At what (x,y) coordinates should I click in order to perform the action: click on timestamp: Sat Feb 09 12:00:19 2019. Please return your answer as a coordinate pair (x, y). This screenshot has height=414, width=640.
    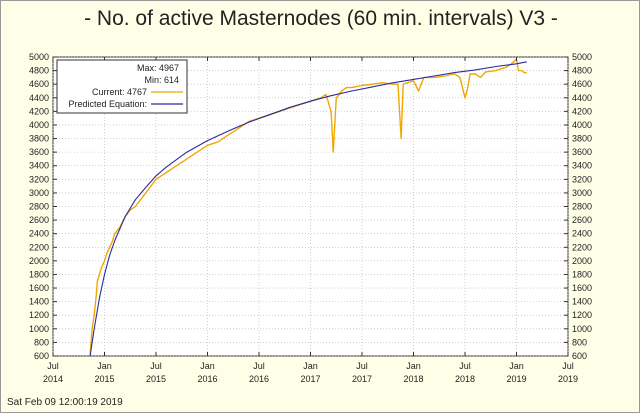
    Looking at the image, I should click on (65, 402).